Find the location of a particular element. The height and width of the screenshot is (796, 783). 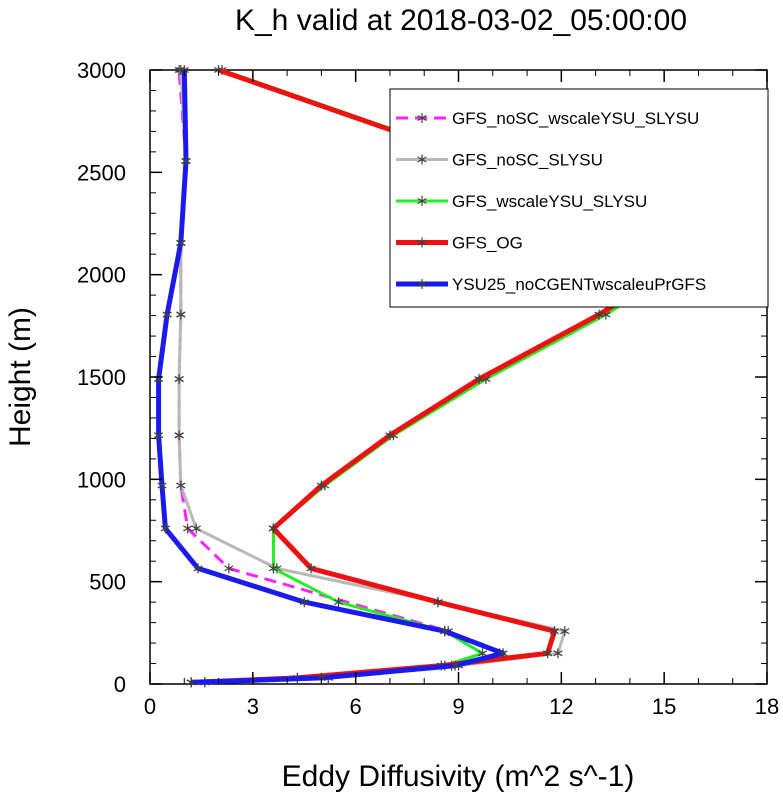

legend-label: GFS_wscaleYSU_SLYSU is located at coordinates (549, 201).